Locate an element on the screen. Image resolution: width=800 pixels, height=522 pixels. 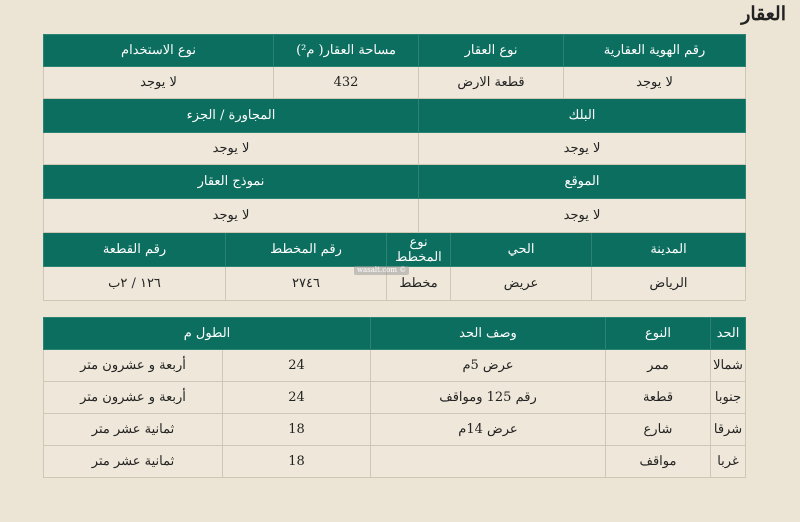
cell: مواقف is located at coordinates (658, 461).